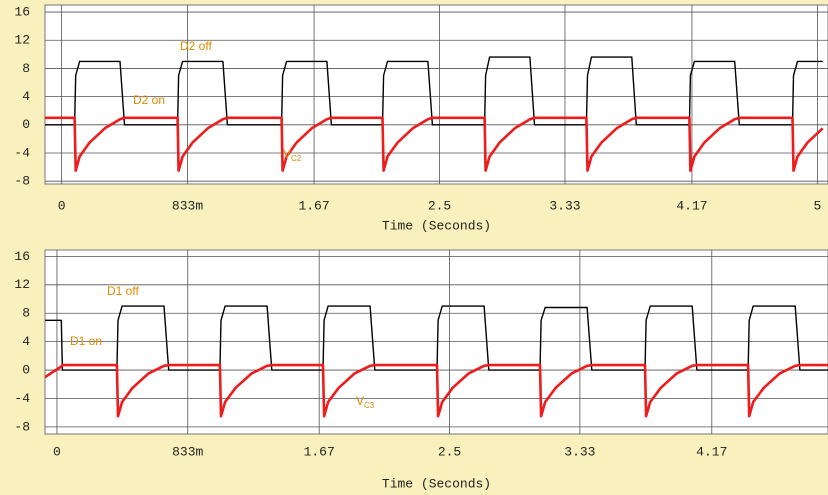  I want to click on x-tick-label: 5, so click(818, 205).